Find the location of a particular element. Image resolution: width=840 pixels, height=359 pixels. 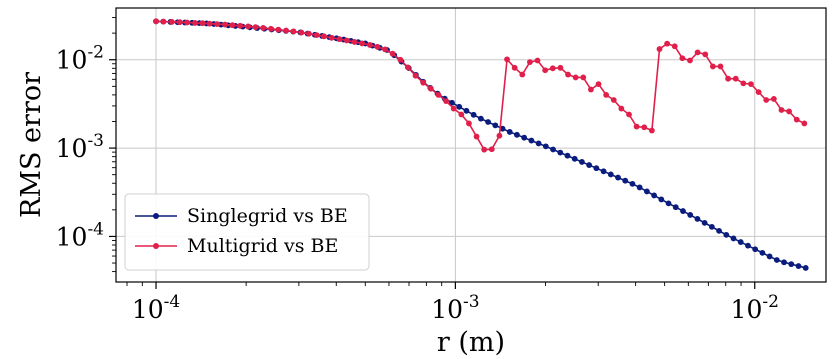

y-tick-label: 10⁻² is located at coordinates (80, 59).